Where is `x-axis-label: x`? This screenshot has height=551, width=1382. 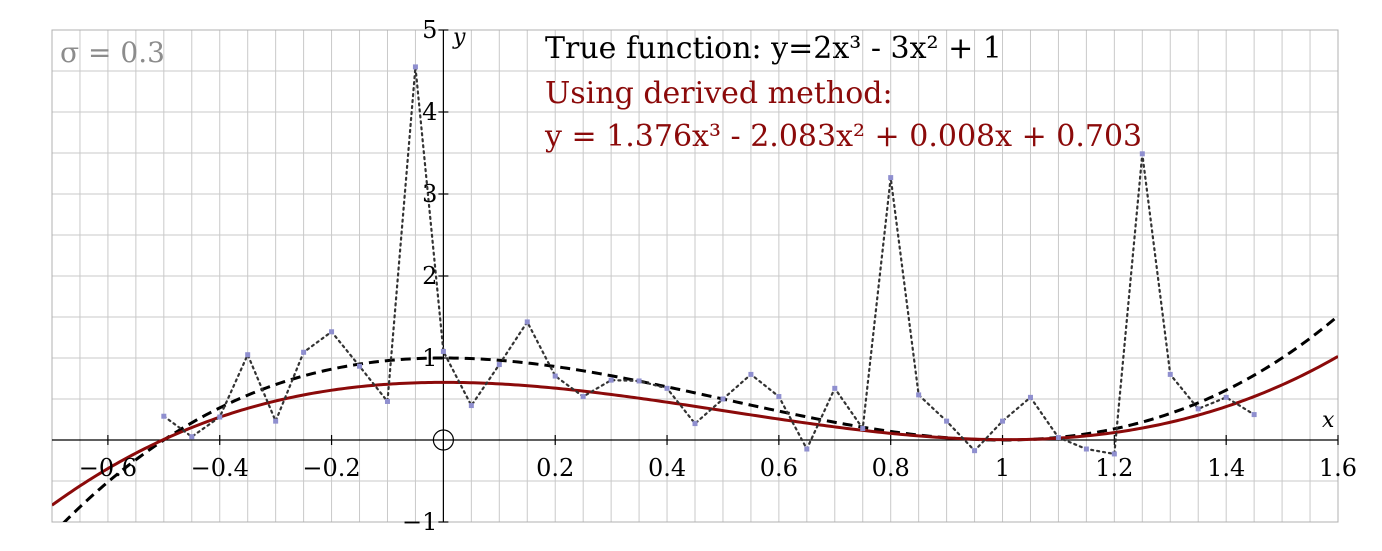
x-axis-label: x is located at coordinates (1328, 420).